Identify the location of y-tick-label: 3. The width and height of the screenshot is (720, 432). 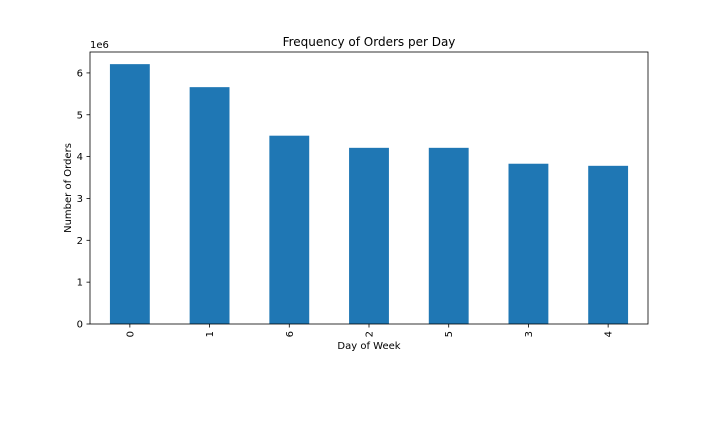
(80, 199).